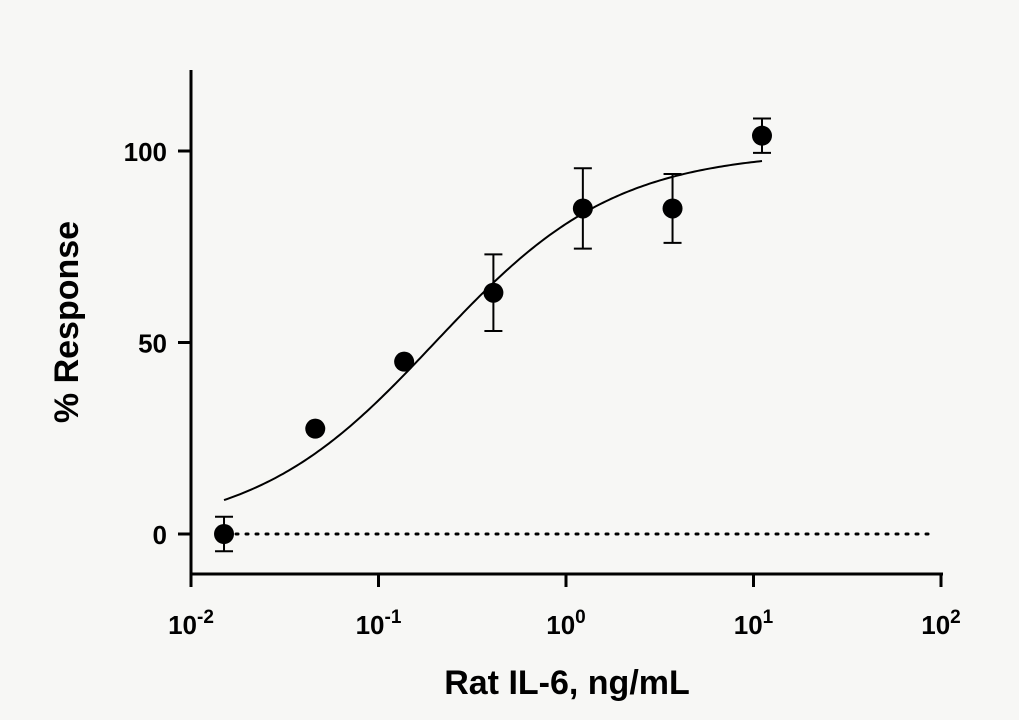 This screenshot has height=720, width=1019. What do you see at coordinates (67, 322) in the screenshot?
I see `y-axis-title: % Response` at bounding box center [67, 322].